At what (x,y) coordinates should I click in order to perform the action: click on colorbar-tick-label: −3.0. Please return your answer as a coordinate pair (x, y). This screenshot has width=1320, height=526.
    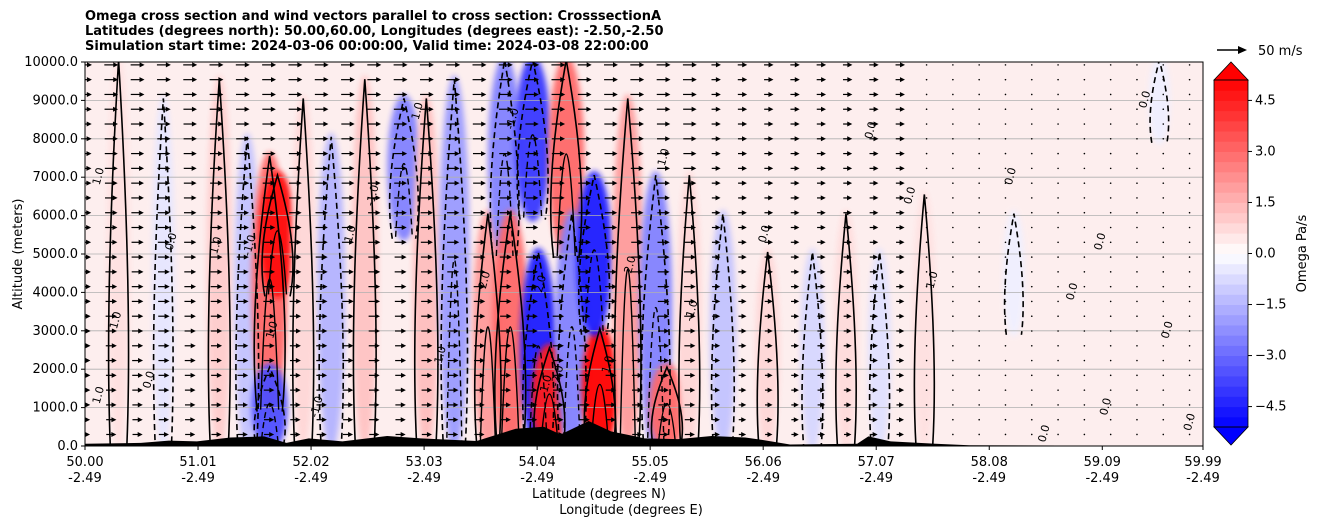
    Looking at the image, I should click on (1271, 356).